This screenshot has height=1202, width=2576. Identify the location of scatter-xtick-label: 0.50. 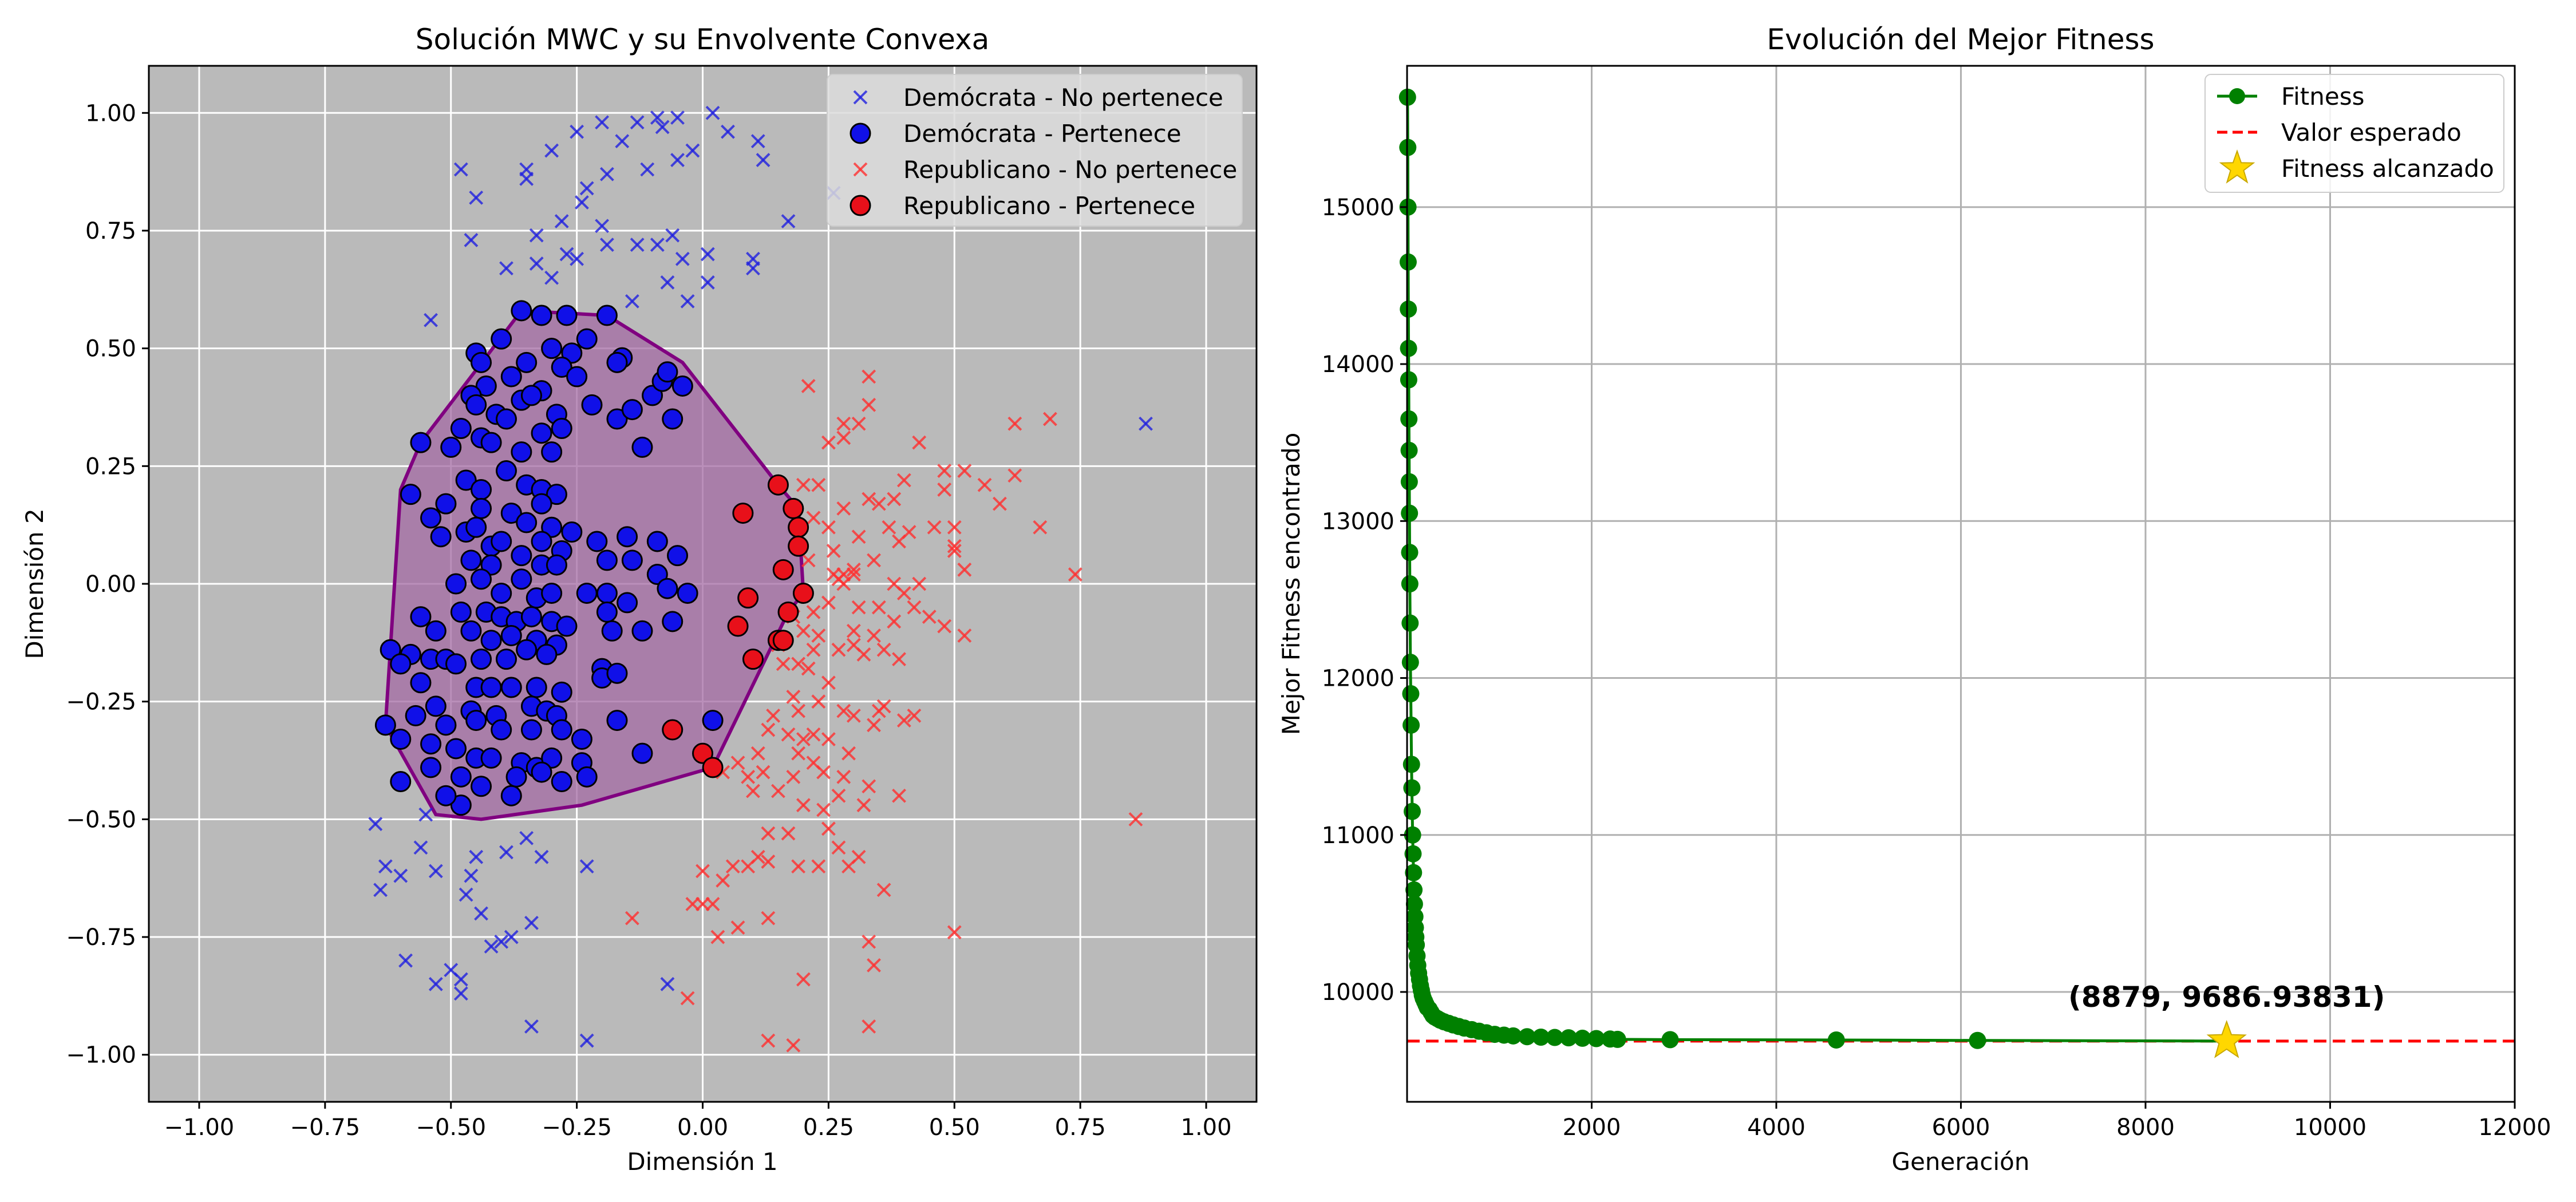
(954, 1127).